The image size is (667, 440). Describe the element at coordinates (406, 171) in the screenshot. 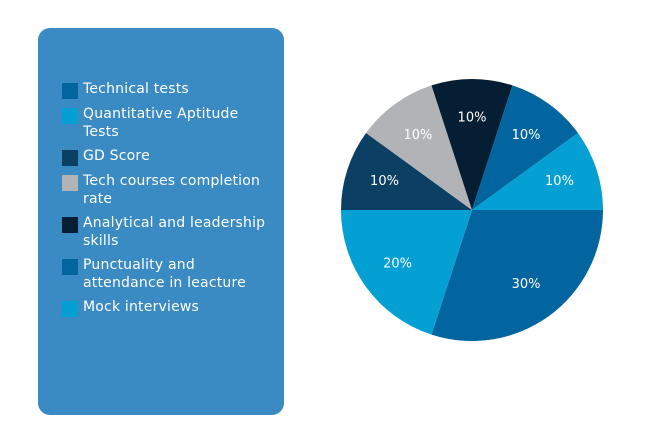

I see `pie-slice-gd-score` at that location.